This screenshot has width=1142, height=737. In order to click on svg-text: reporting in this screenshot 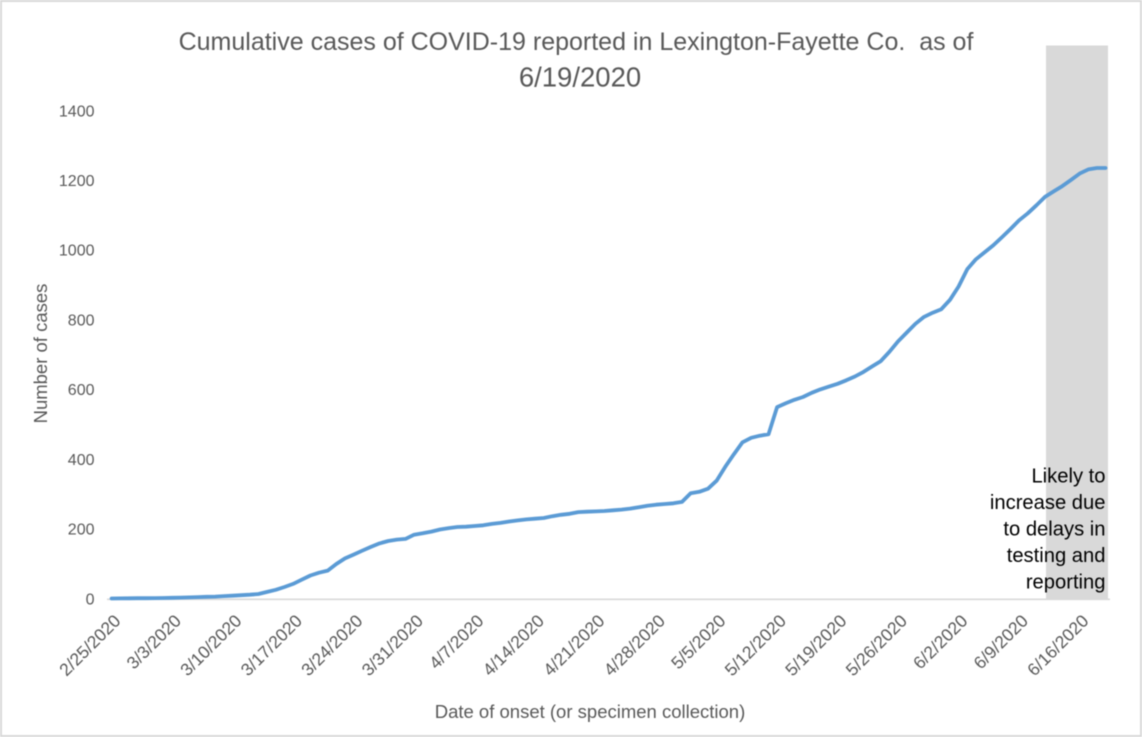, I will do `click(1066, 583)`.